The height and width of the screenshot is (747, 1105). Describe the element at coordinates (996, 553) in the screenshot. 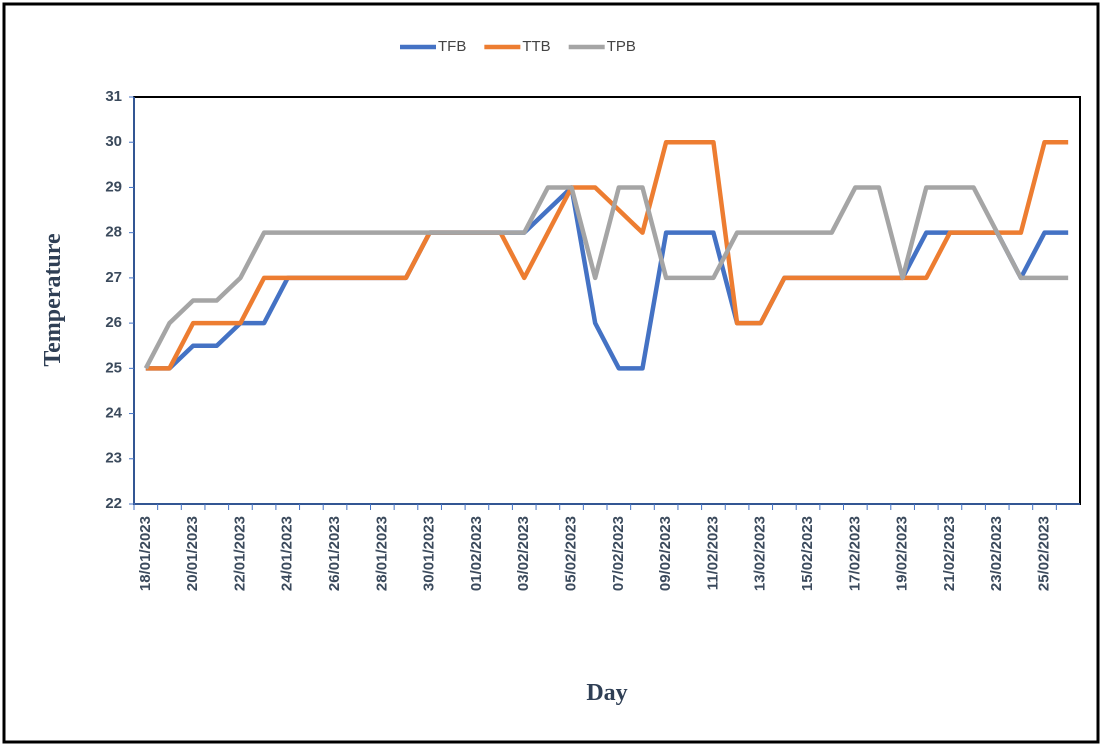

I see `x-tick-label: 23/02/2023` at that location.